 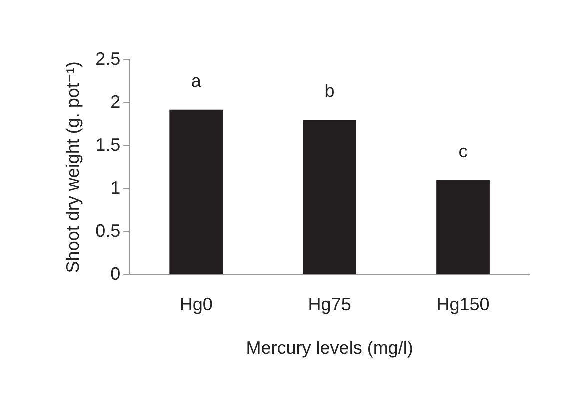 What do you see at coordinates (115, 188) in the screenshot?
I see `y-tick-label: 1` at bounding box center [115, 188].